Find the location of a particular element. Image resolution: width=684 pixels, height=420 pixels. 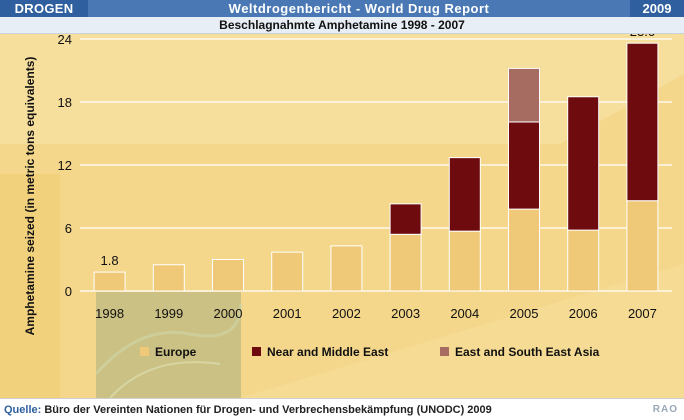

x-tick-label: 2002 is located at coordinates (346, 313).